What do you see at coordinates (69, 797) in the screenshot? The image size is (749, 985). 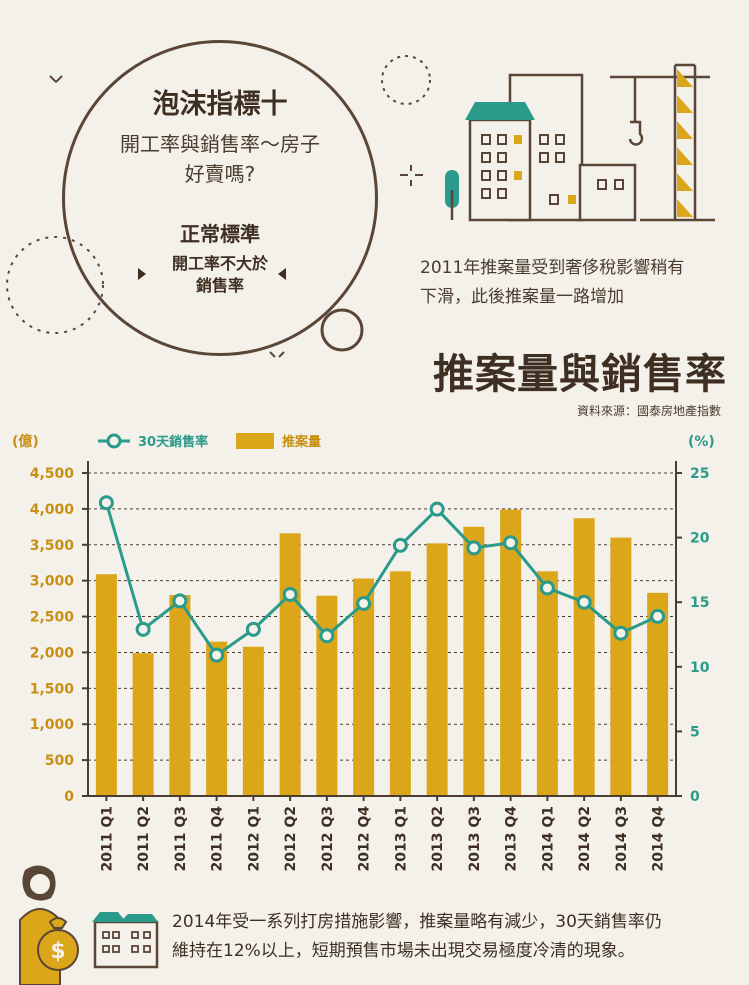 I see `left-tick-label: 0` at bounding box center [69, 797].